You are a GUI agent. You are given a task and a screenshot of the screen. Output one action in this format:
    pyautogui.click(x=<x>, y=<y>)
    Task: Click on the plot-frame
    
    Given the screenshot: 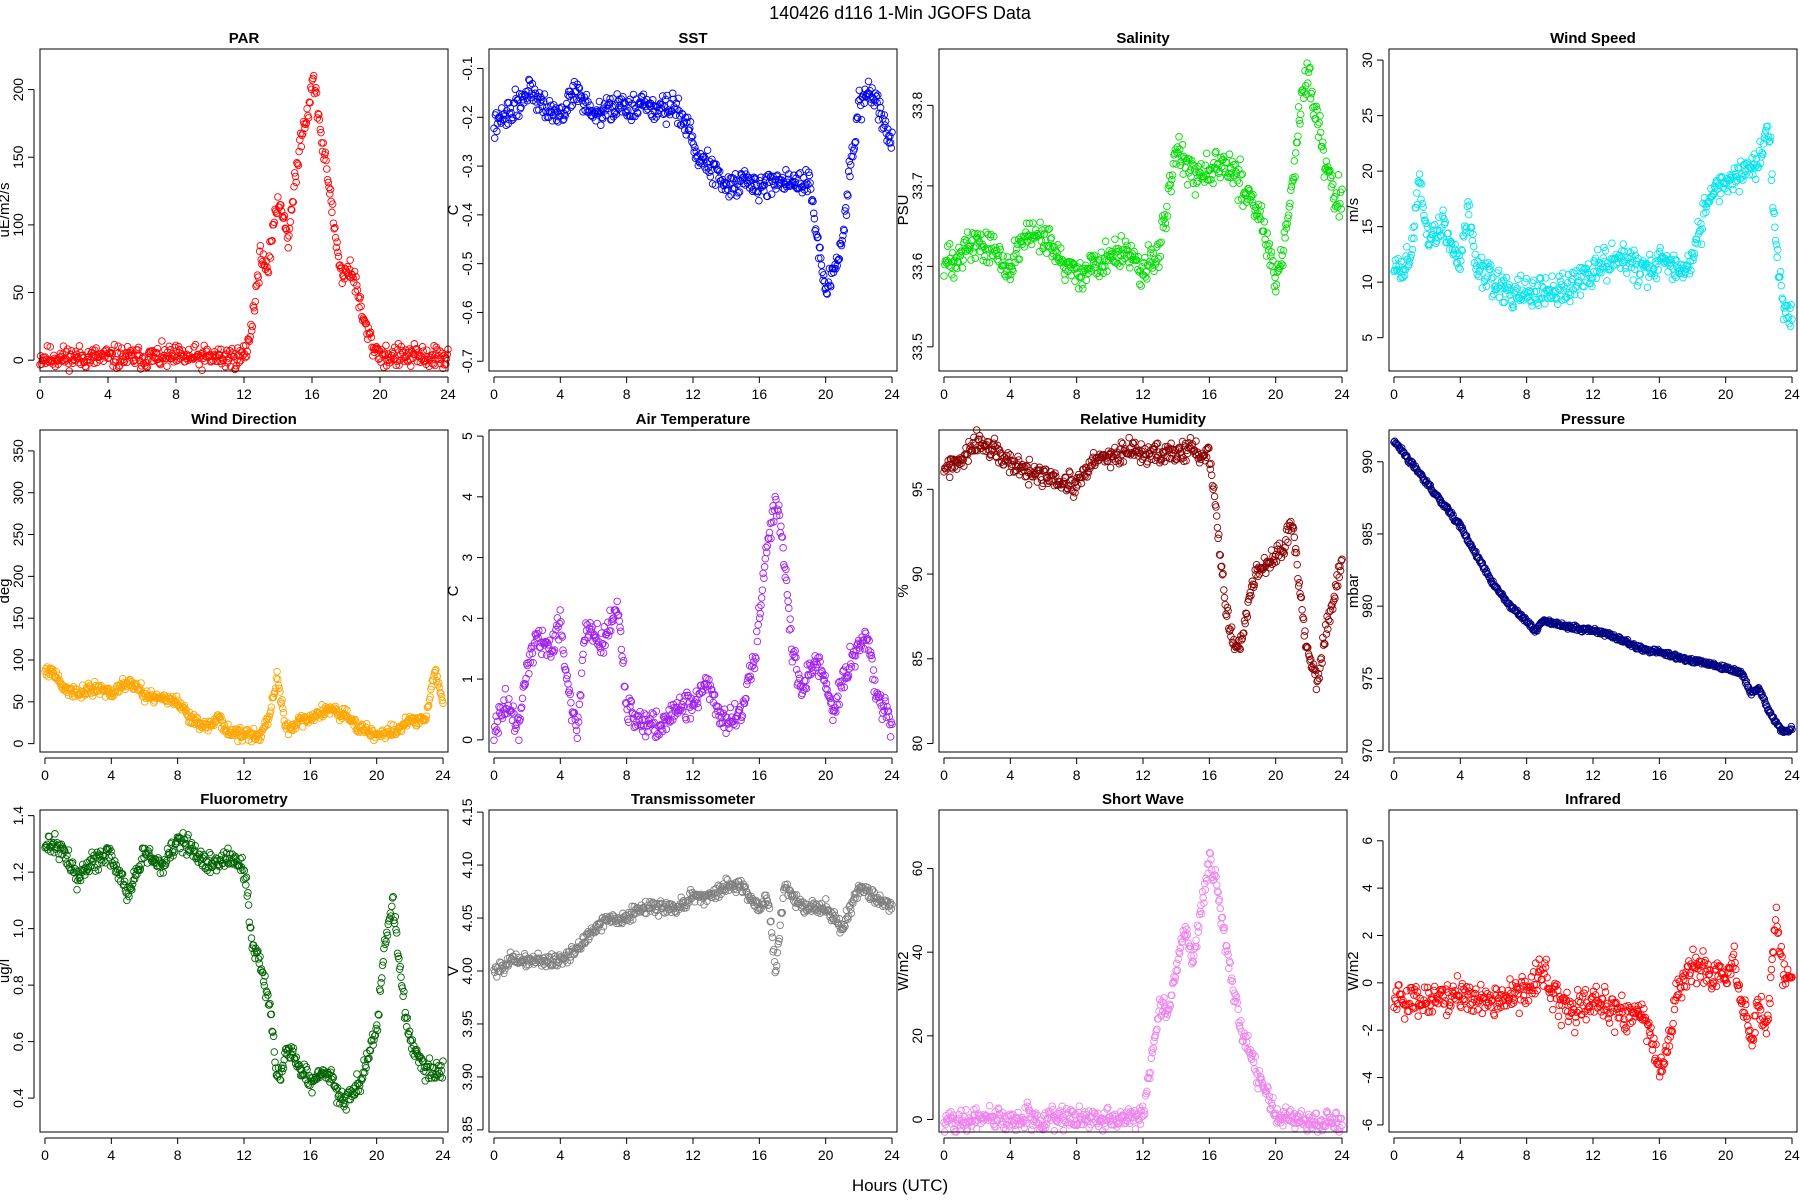 What is the action you would take?
    pyautogui.click(x=244, y=591)
    